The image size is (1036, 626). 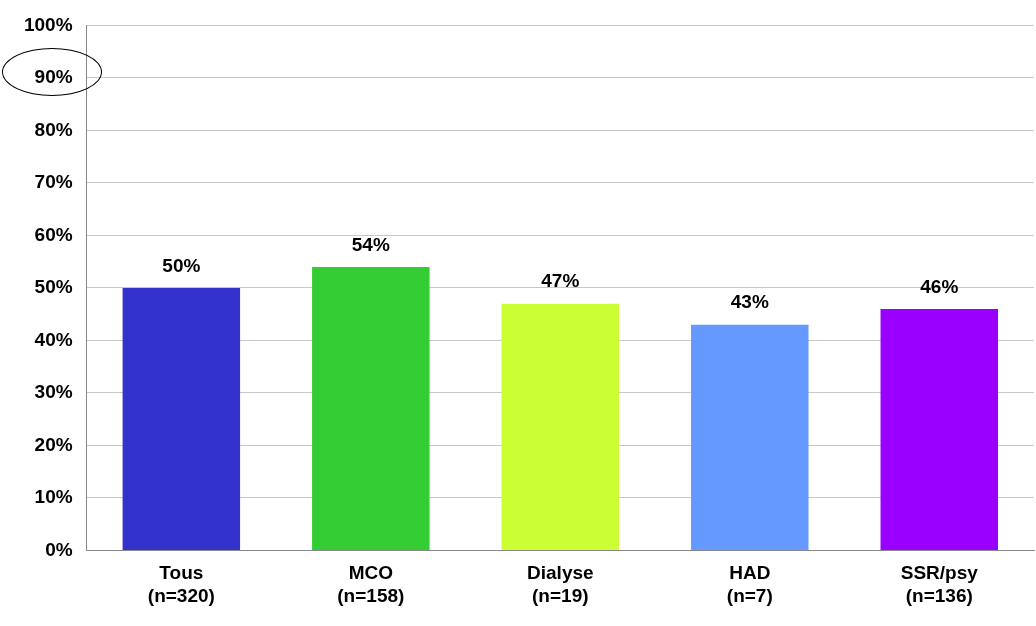 I want to click on y-tick-label: 30%, so click(x=53, y=392).